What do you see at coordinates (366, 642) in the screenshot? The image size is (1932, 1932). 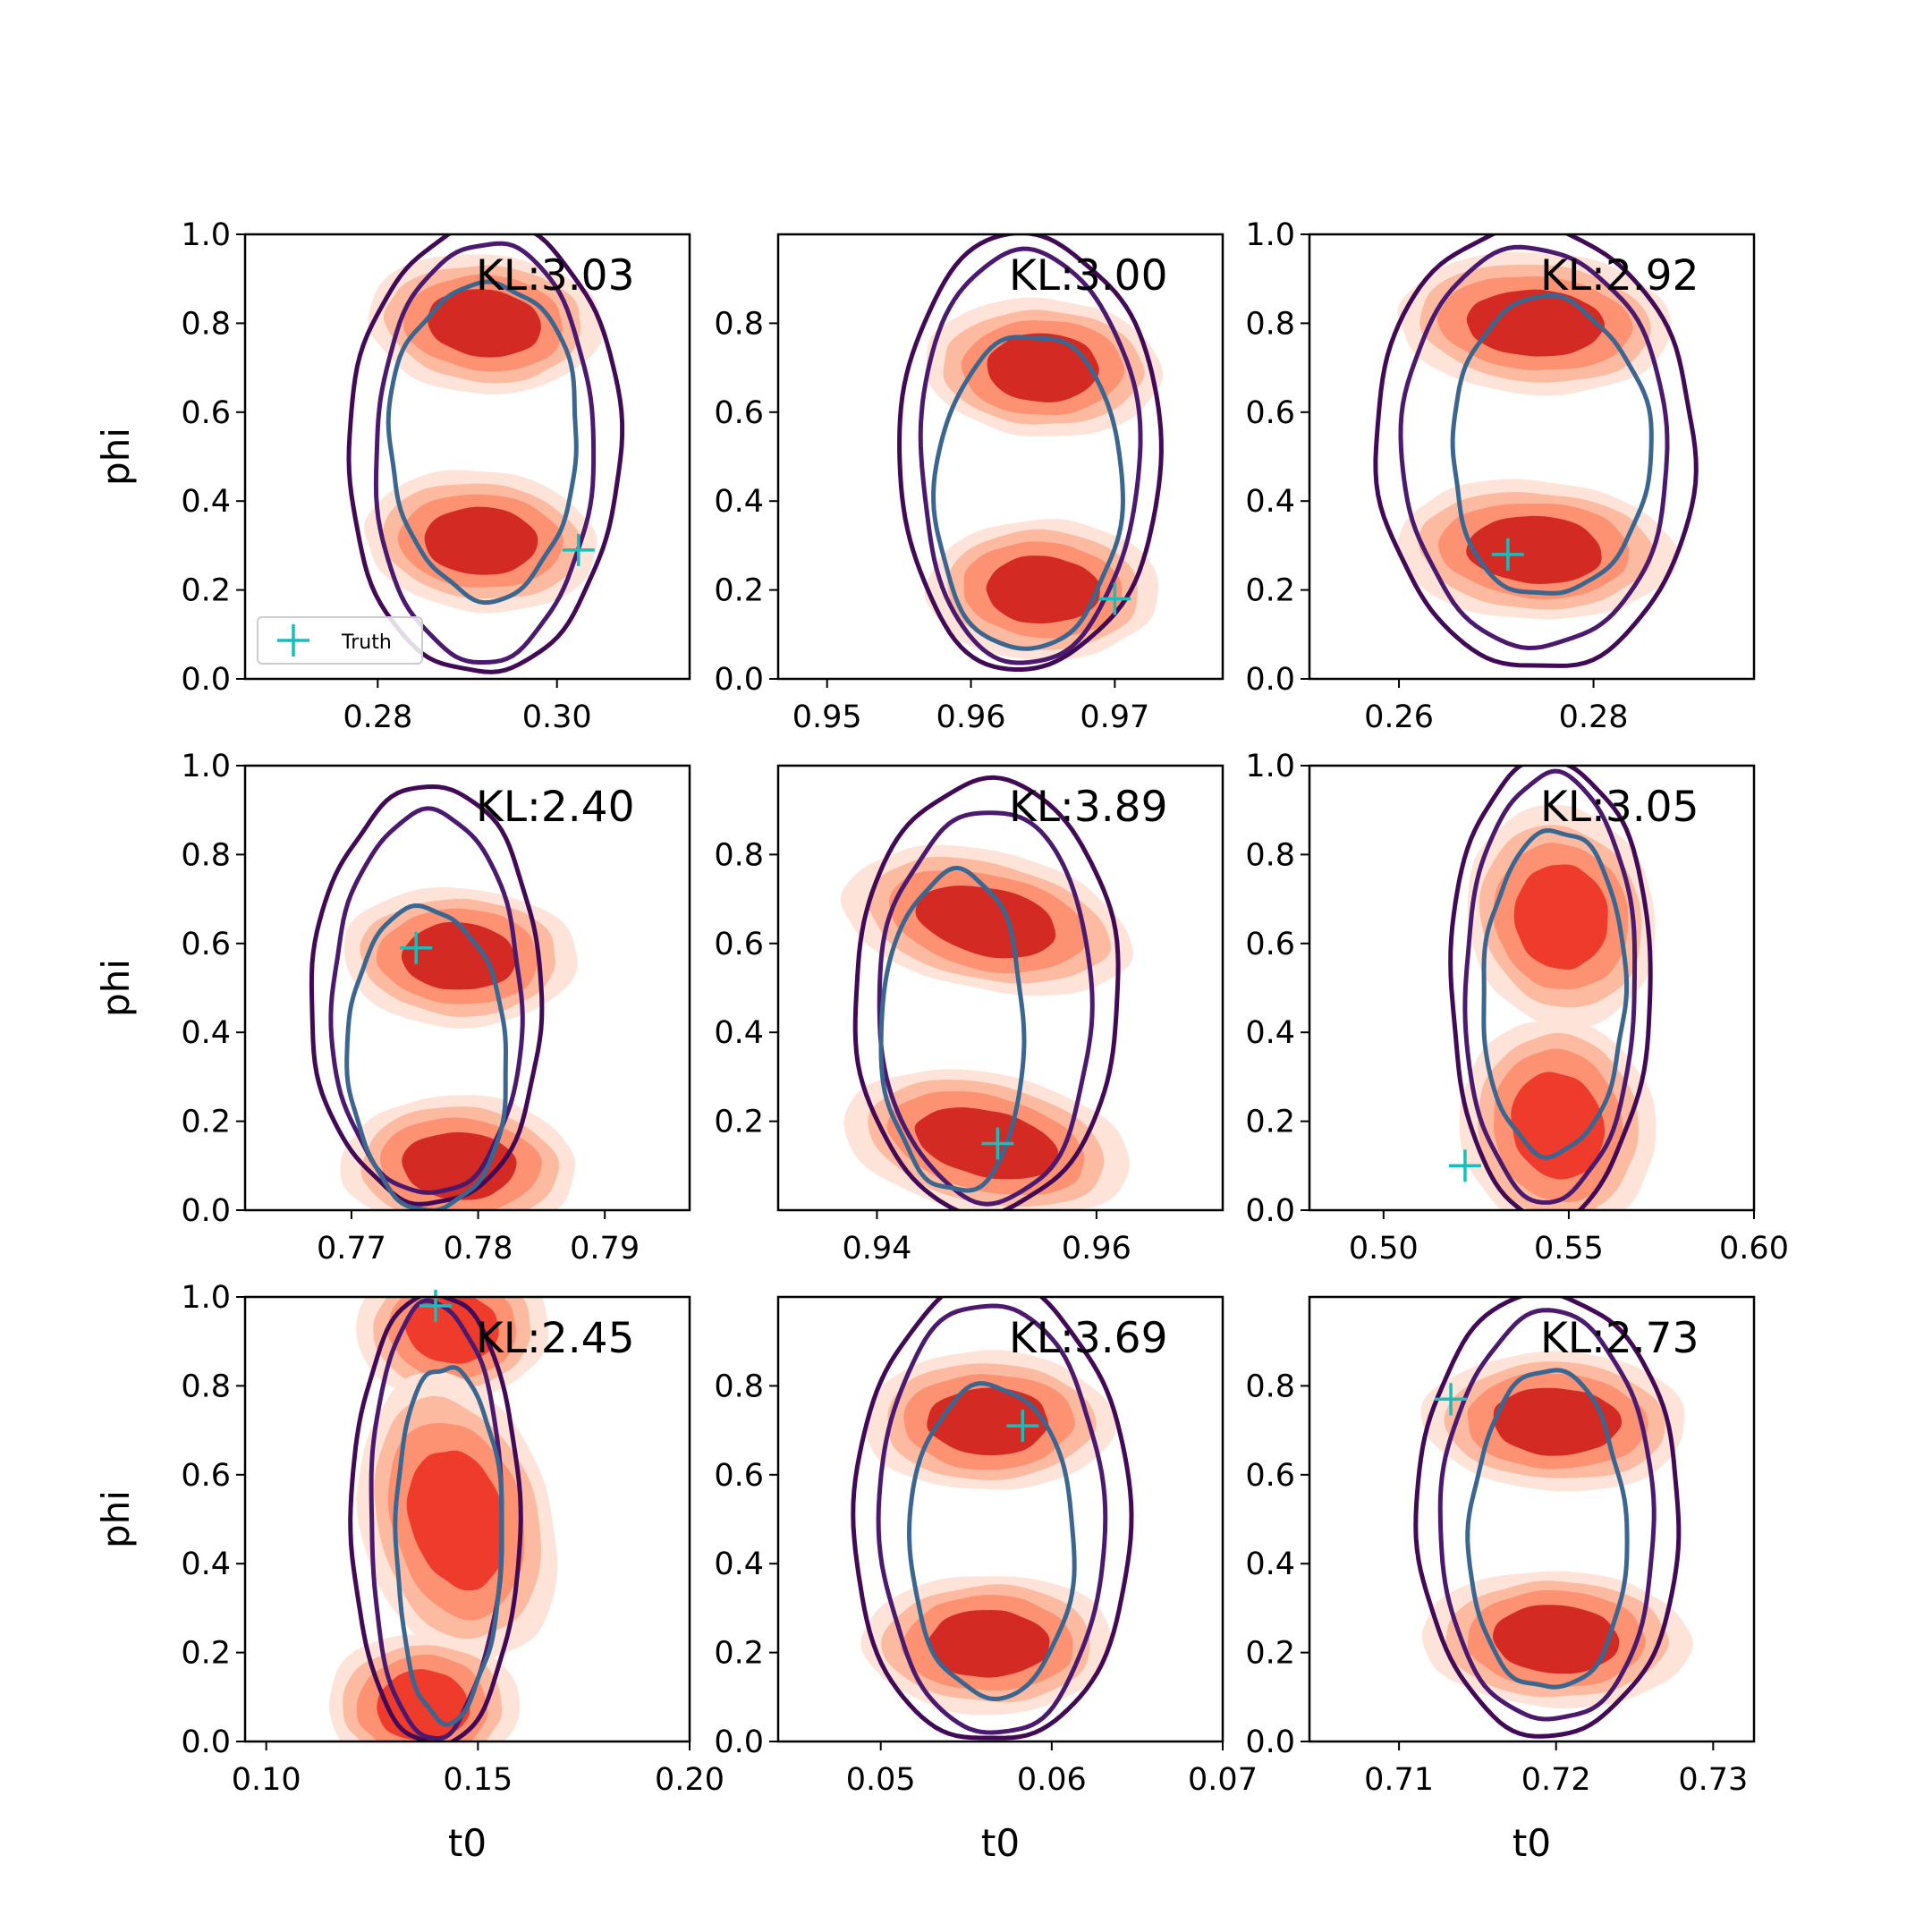 I see `legend-label: Truth` at bounding box center [366, 642].